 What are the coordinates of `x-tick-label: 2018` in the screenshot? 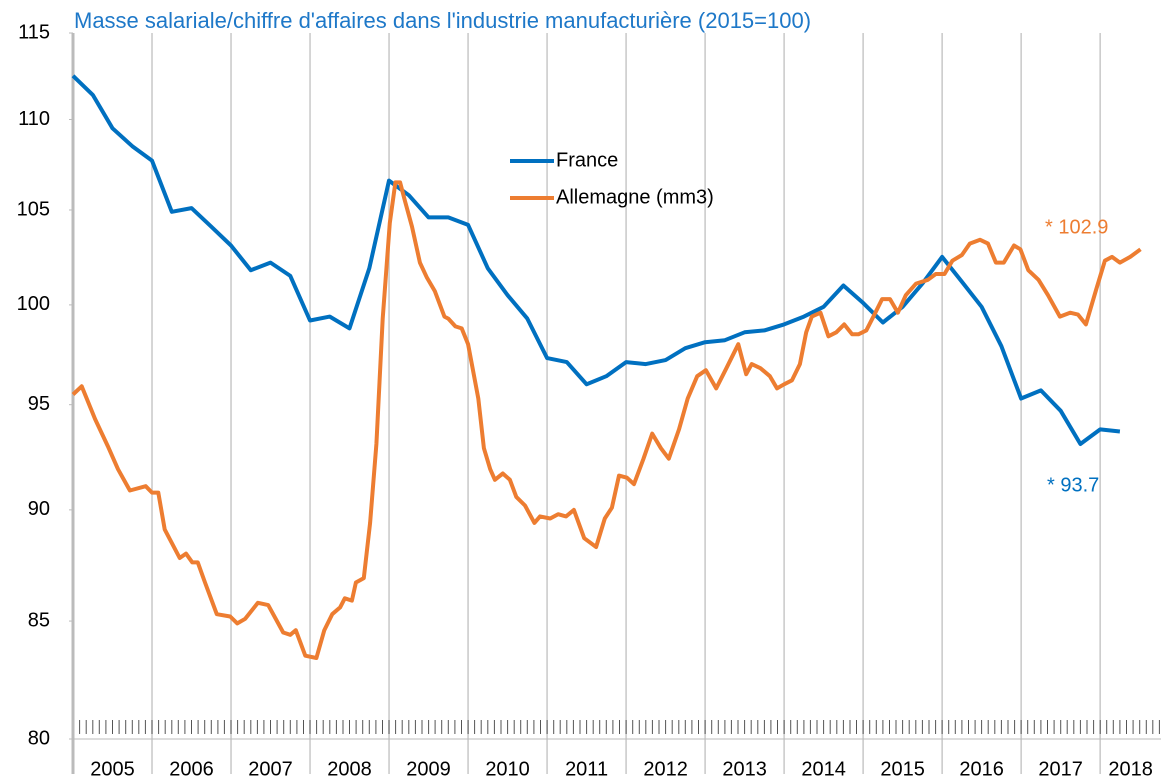 It's located at (1130, 769).